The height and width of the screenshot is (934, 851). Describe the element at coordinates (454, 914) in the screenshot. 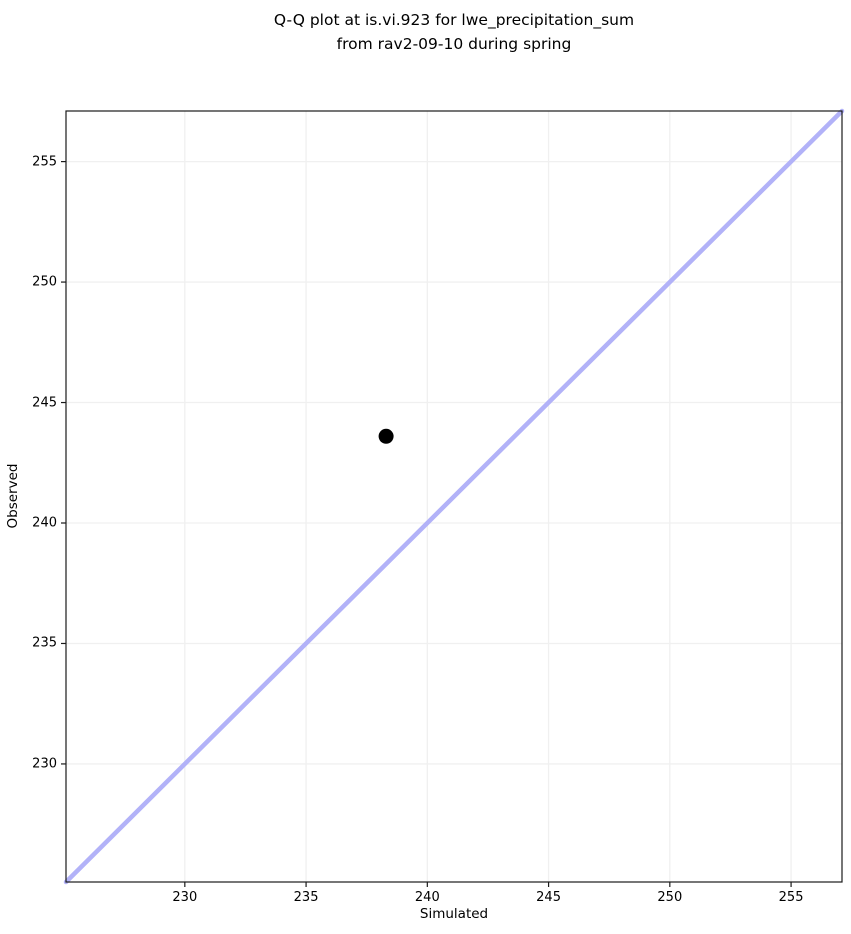

I see `x-axis-label: Simulated` at that location.